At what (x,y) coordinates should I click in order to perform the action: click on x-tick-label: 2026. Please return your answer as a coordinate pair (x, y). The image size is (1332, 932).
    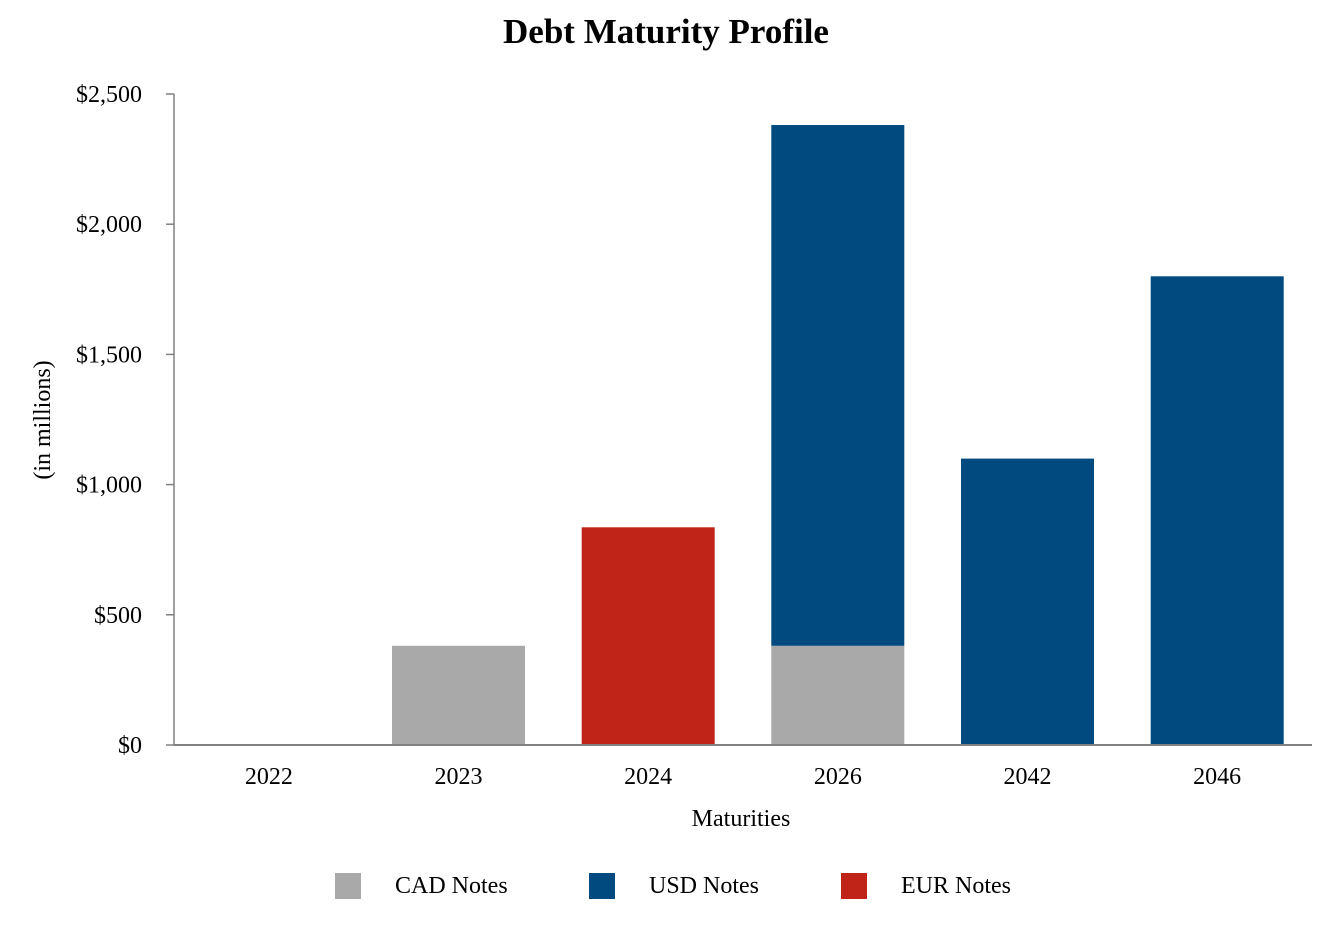
    Looking at the image, I should click on (838, 777).